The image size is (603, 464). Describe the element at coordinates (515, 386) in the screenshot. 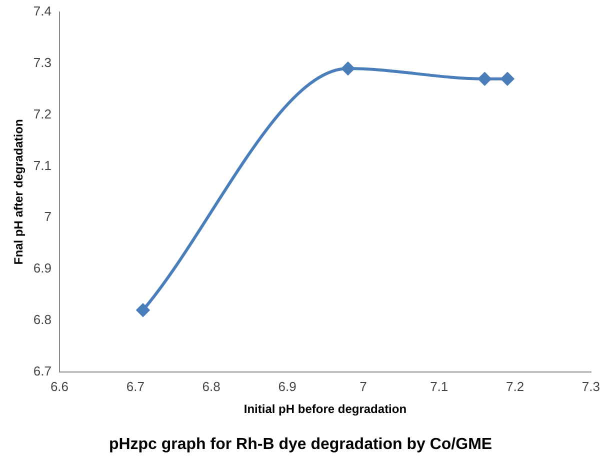

I see `x-tick-label: 7.2` at that location.